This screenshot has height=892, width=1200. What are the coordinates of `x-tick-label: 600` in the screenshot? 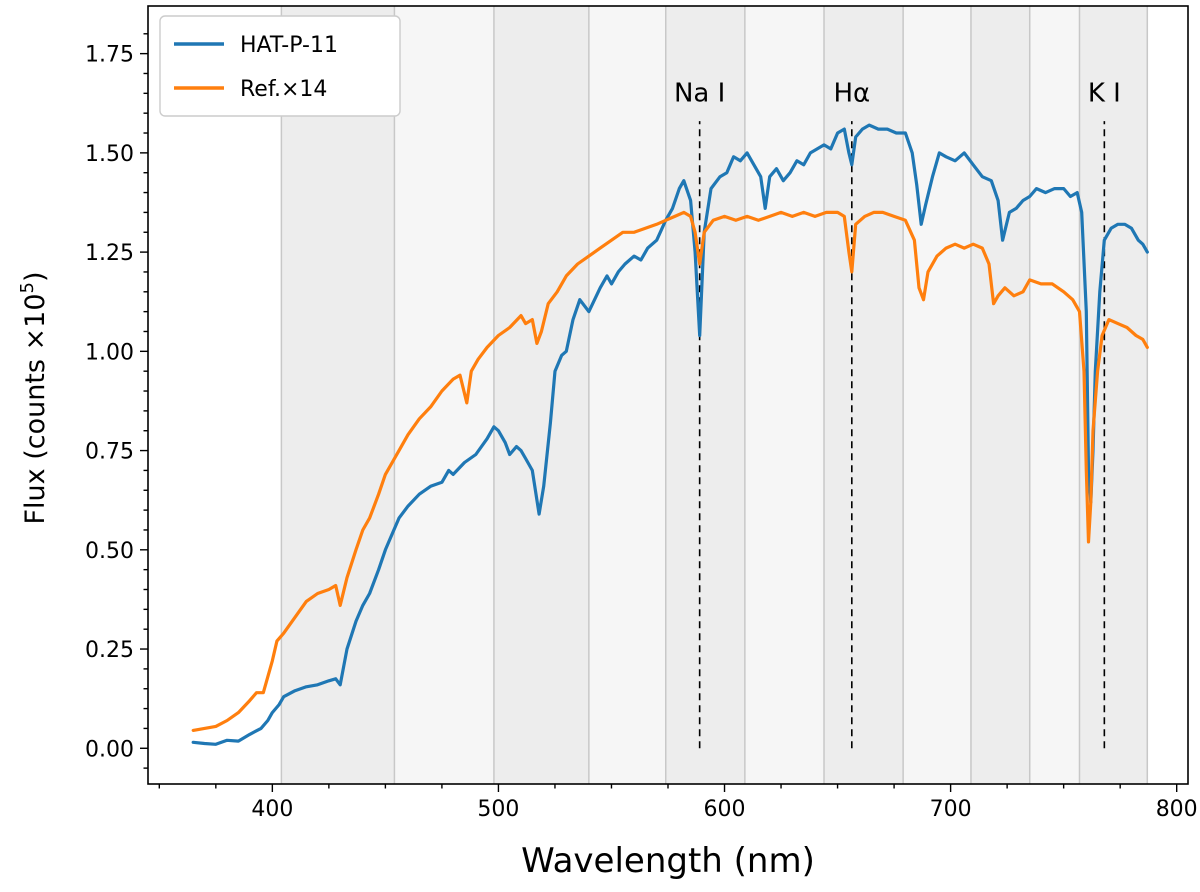 It's located at (725, 809).